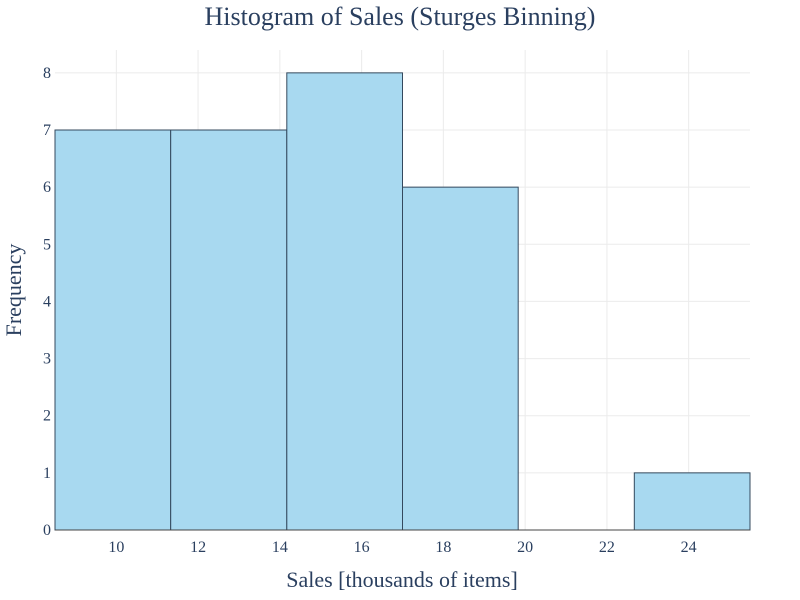  I want to click on x-tick-label: 18, so click(443, 547).